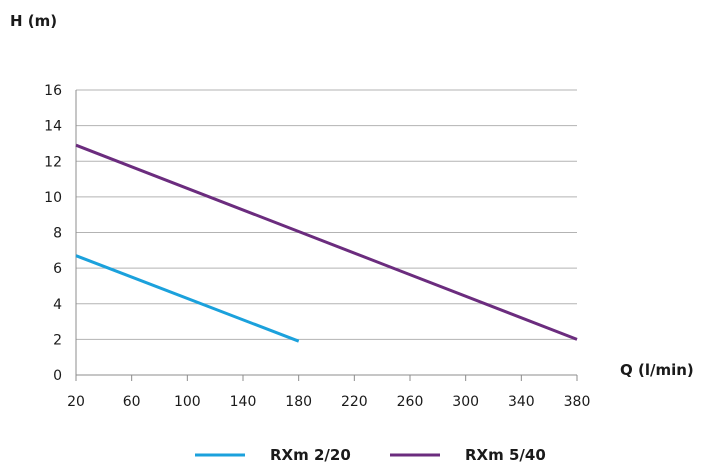  I want to click on y-tick-label: 10, so click(53, 198).